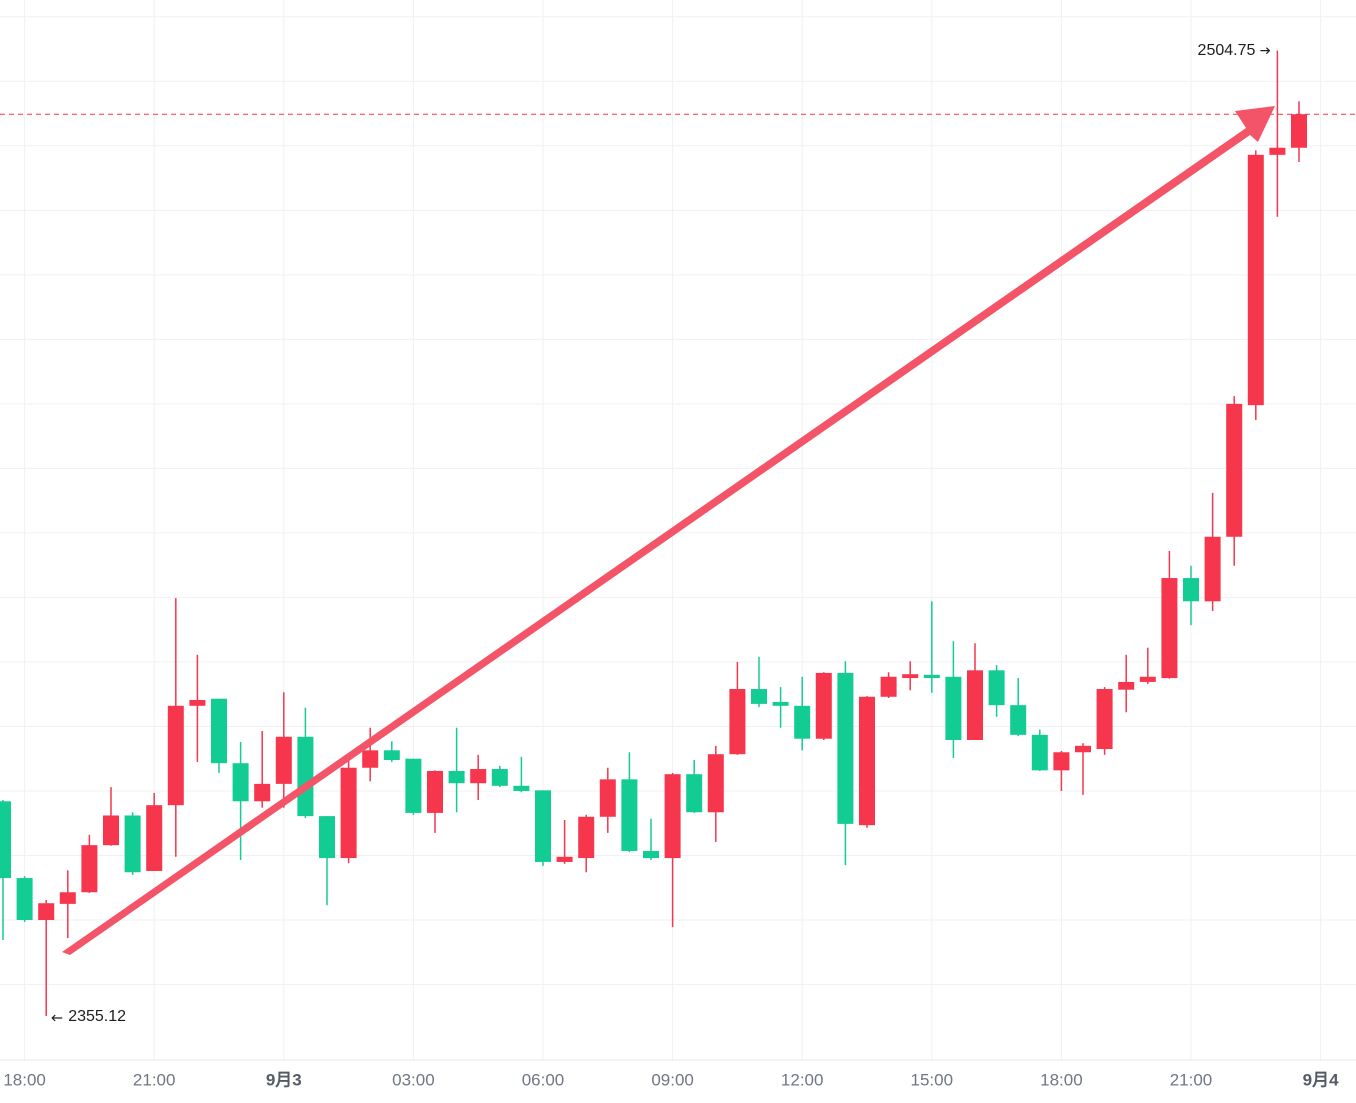  I want to click on max-arrow, so click(1265, 51).